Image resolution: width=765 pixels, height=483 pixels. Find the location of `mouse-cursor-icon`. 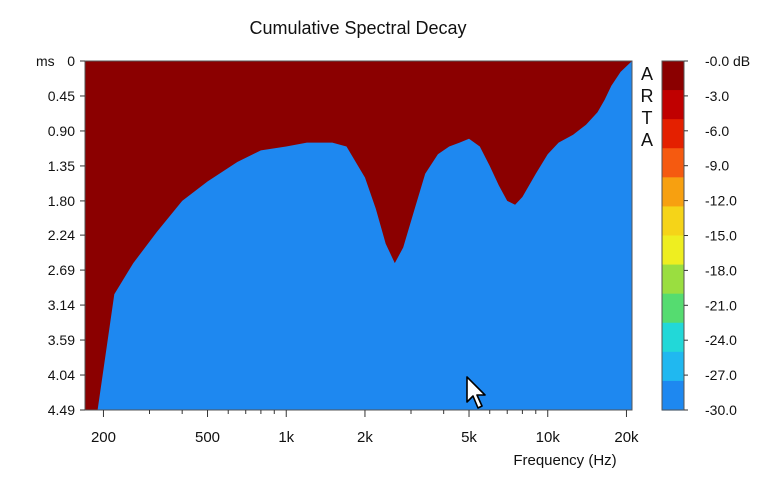

mouse-cursor-icon is located at coordinates (476, 392).